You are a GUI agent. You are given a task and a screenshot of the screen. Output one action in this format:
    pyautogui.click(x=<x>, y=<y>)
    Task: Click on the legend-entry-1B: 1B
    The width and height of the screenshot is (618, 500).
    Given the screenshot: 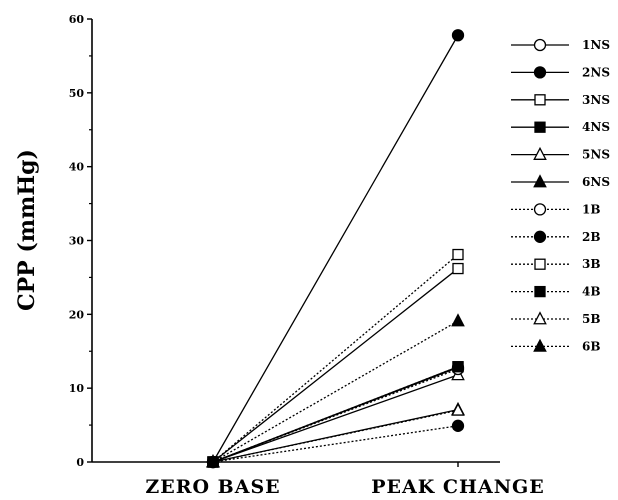 What is the action you would take?
    pyautogui.click(x=556, y=209)
    